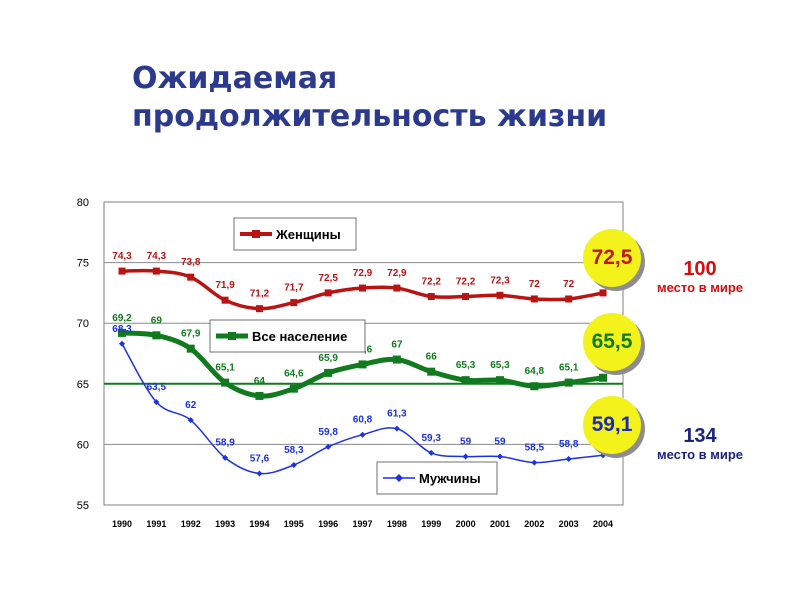  What do you see at coordinates (328, 432) in the screenshot?
I see `data-label-men: 59,8` at bounding box center [328, 432].